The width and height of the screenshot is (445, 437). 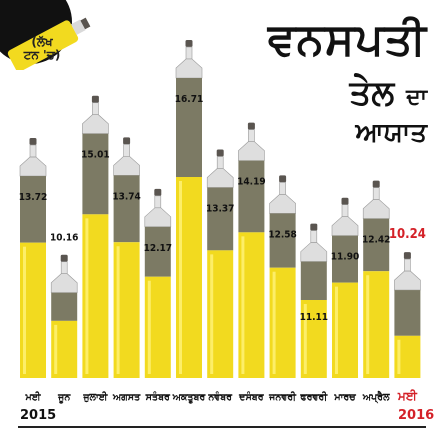 I want to click on unit-label-line1: (ਲੱਖ, so click(x=42, y=42).